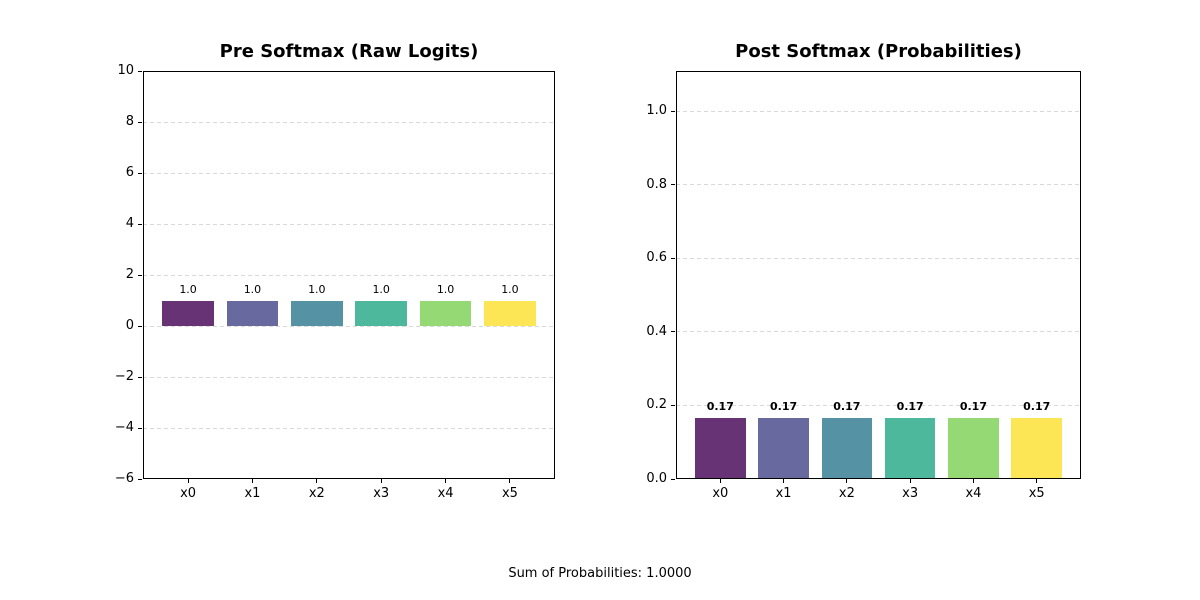  I want to click on y-tick-label: 6, so click(129, 172).